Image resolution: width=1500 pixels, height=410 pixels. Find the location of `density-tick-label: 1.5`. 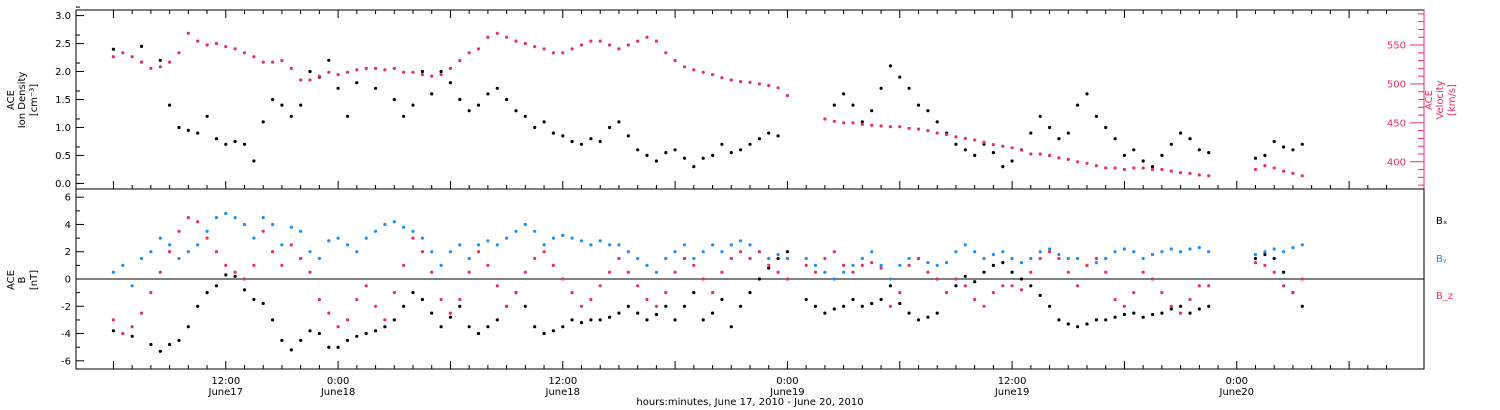

density-tick-label: 1.5 is located at coordinates (63, 100).